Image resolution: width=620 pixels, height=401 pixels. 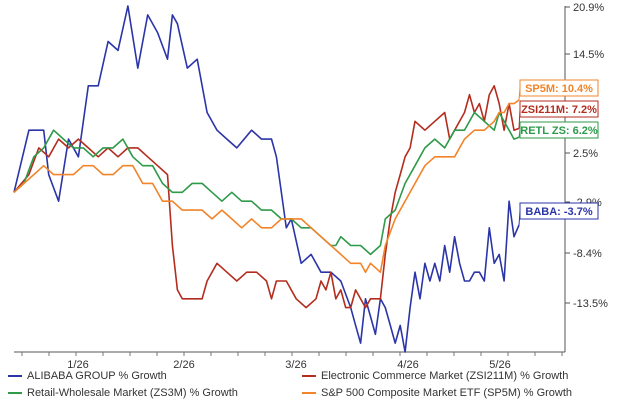 I want to click on end-label-alibaba: BABA: -3.7%, so click(x=558, y=212).